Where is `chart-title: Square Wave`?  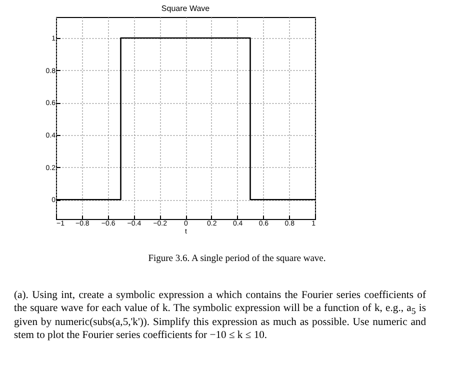 chart-title: Square Wave is located at coordinates (185, 8).